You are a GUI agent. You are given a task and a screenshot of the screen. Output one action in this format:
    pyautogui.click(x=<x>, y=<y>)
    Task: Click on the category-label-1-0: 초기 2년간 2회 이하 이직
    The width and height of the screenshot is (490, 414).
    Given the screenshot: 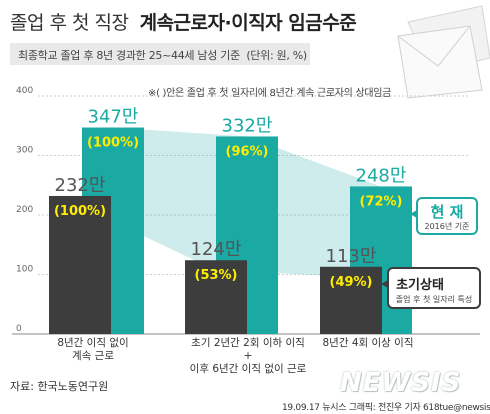 What is the action you would take?
    pyautogui.click(x=248, y=342)
    